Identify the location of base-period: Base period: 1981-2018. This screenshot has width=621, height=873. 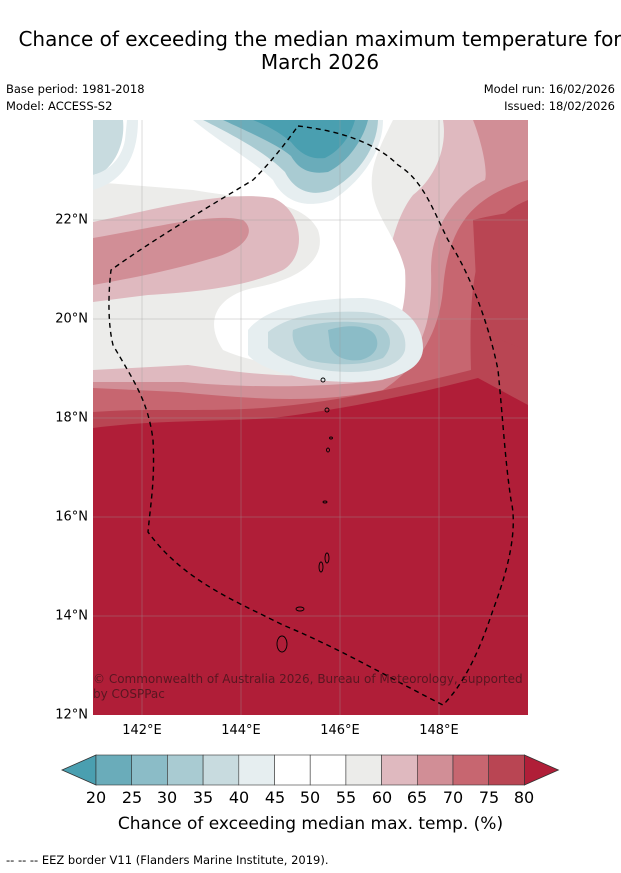
(75, 89).